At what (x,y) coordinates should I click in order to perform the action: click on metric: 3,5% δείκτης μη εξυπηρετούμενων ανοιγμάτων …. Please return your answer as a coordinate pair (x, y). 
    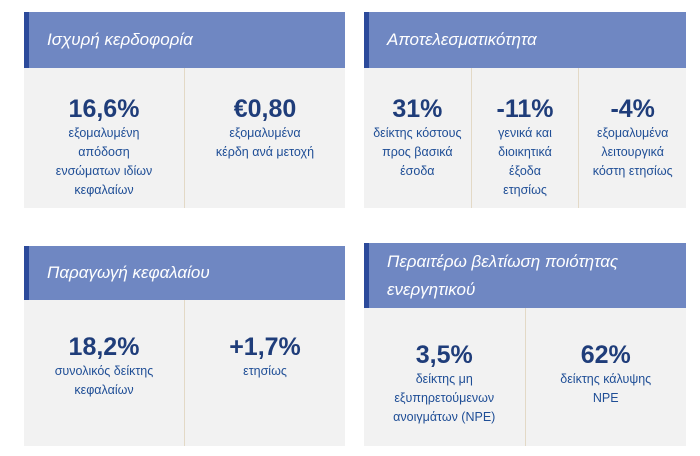
    Looking at the image, I should click on (444, 377).